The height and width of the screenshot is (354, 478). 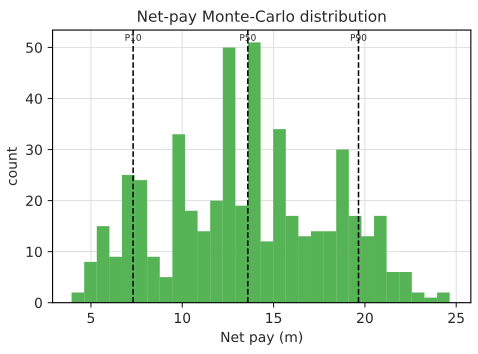 What do you see at coordinates (133, 37) in the screenshot?
I see `ref-line-label: P10` at bounding box center [133, 37].